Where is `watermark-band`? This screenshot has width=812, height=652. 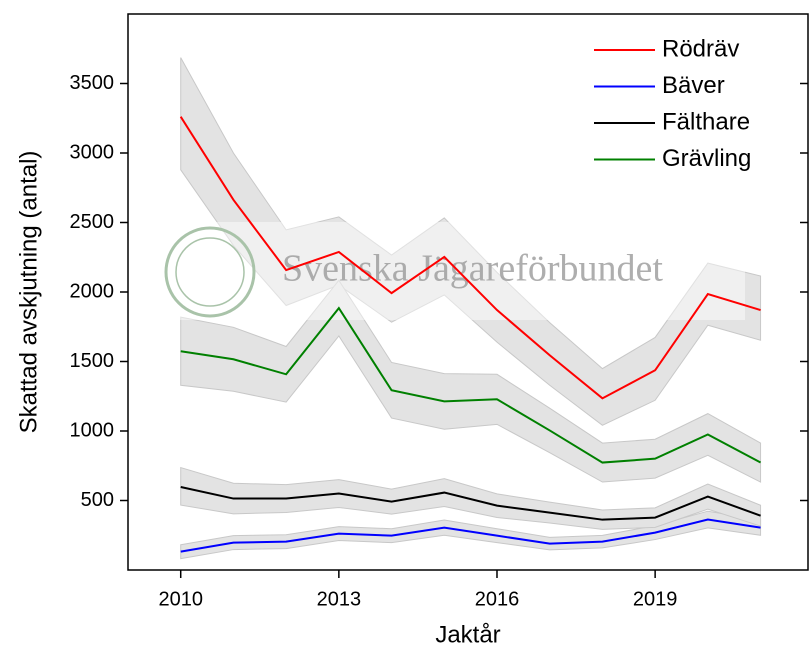 watermark-band is located at coordinates (462, 271).